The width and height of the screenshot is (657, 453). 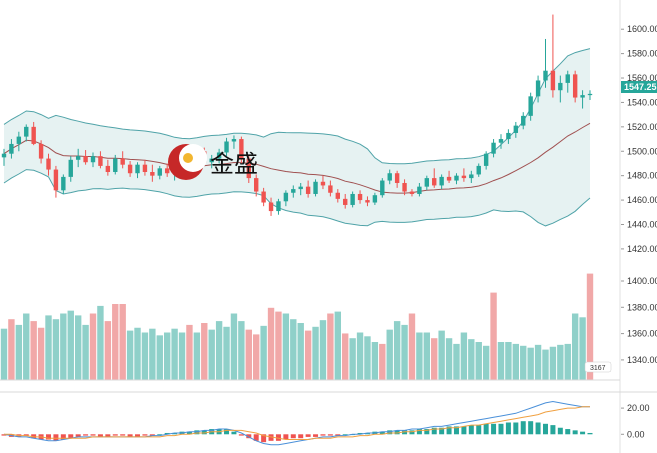 I want to click on sun-logo-icon, so click(x=188, y=158).